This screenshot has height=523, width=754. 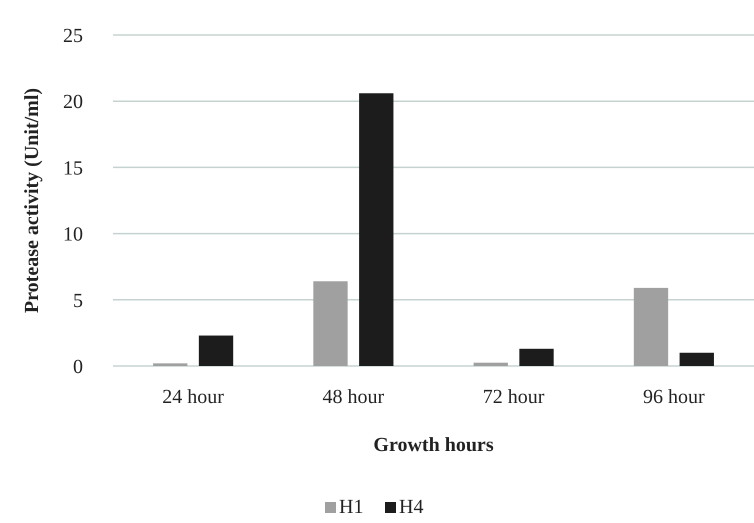 I want to click on y-axis-title: Protease activity (Unit/ml), so click(x=32, y=201).